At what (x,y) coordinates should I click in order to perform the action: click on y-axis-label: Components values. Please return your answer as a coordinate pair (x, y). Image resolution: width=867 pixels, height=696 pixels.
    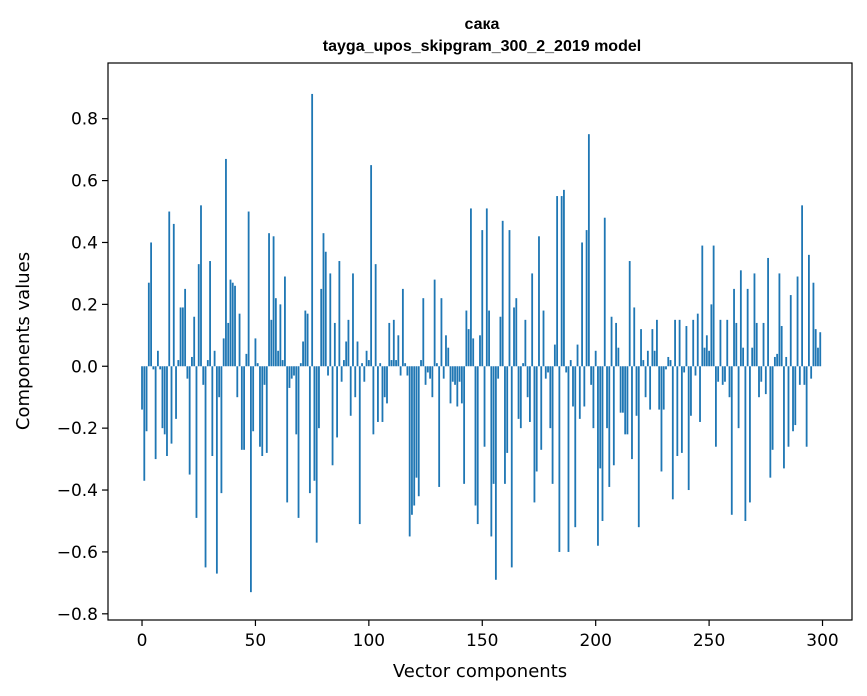
    Looking at the image, I should click on (23, 341).